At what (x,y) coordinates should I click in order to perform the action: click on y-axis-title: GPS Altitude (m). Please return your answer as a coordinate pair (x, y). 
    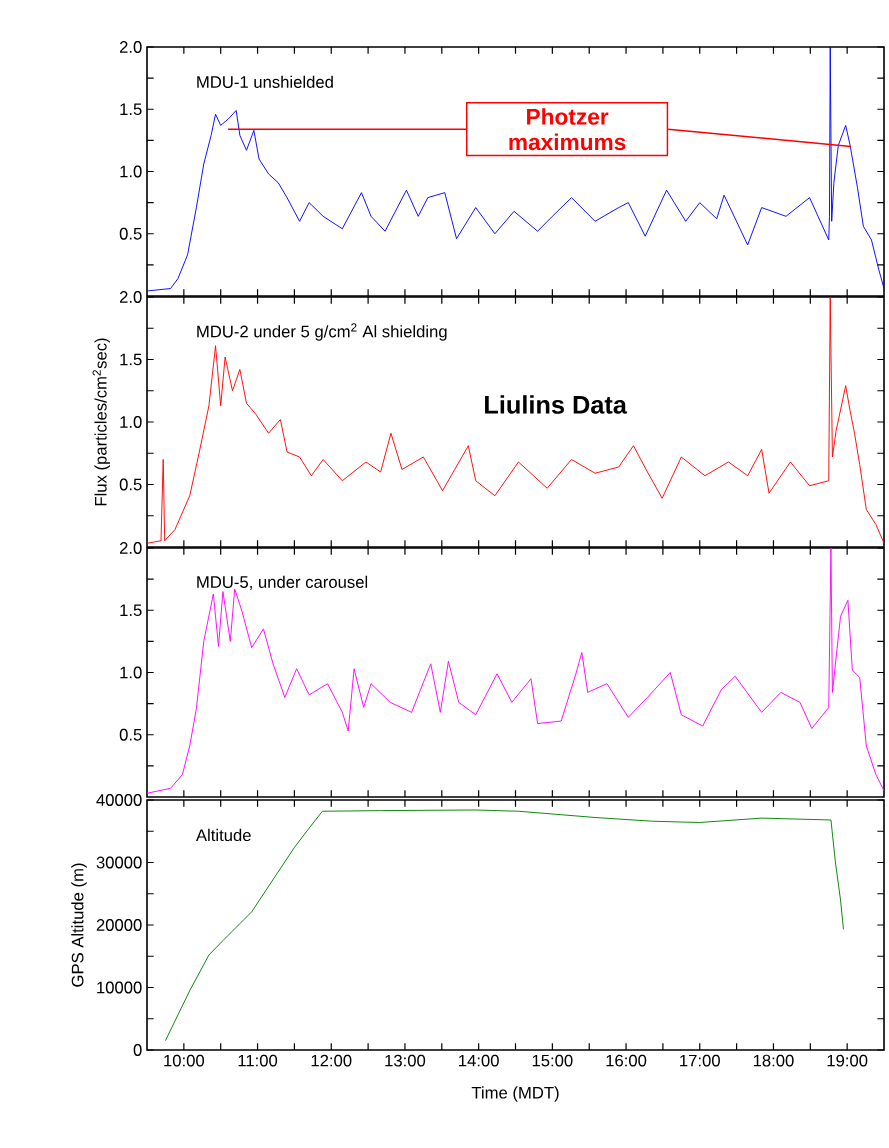
    Looking at the image, I should click on (79, 925).